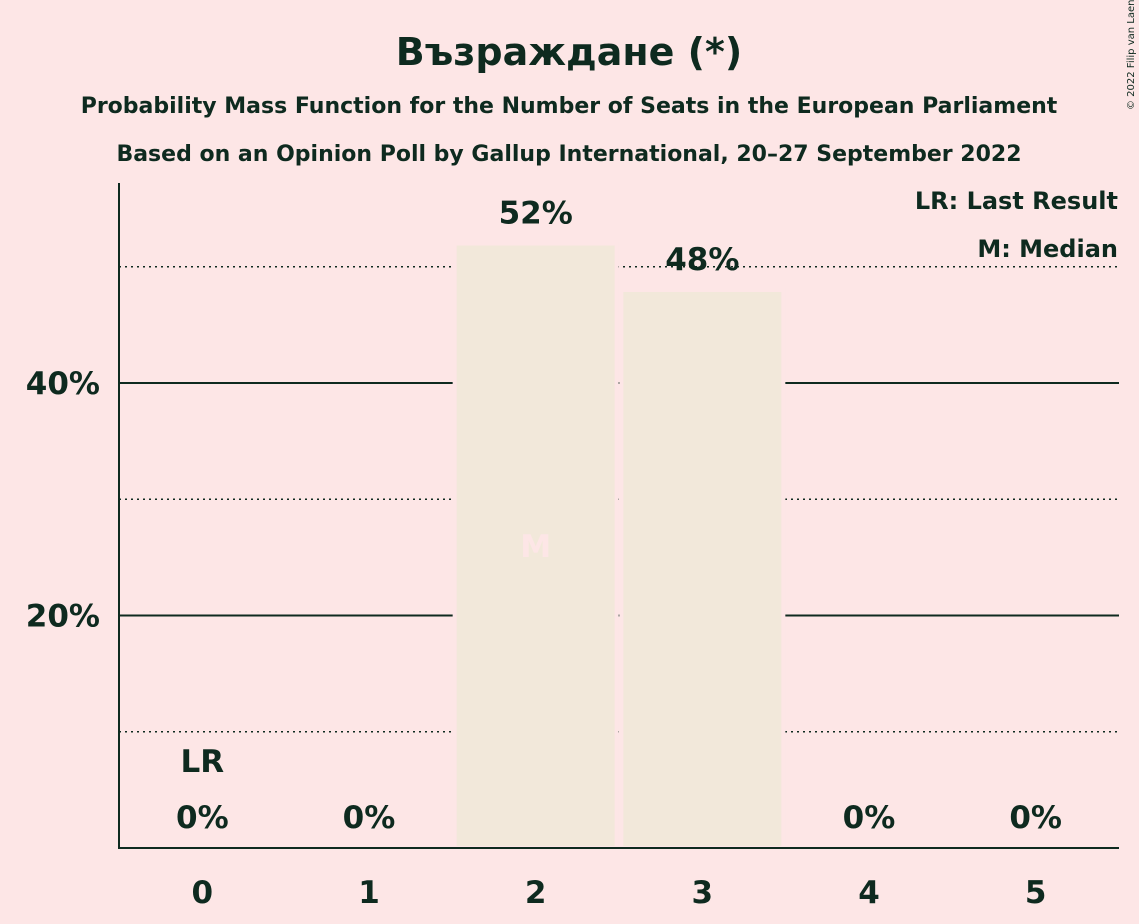 Image resolution: width=1139 pixels, height=924 pixels. What do you see at coordinates (203, 893) in the screenshot?
I see `x-tick-label-0: 0` at bounding box center [203, 893].